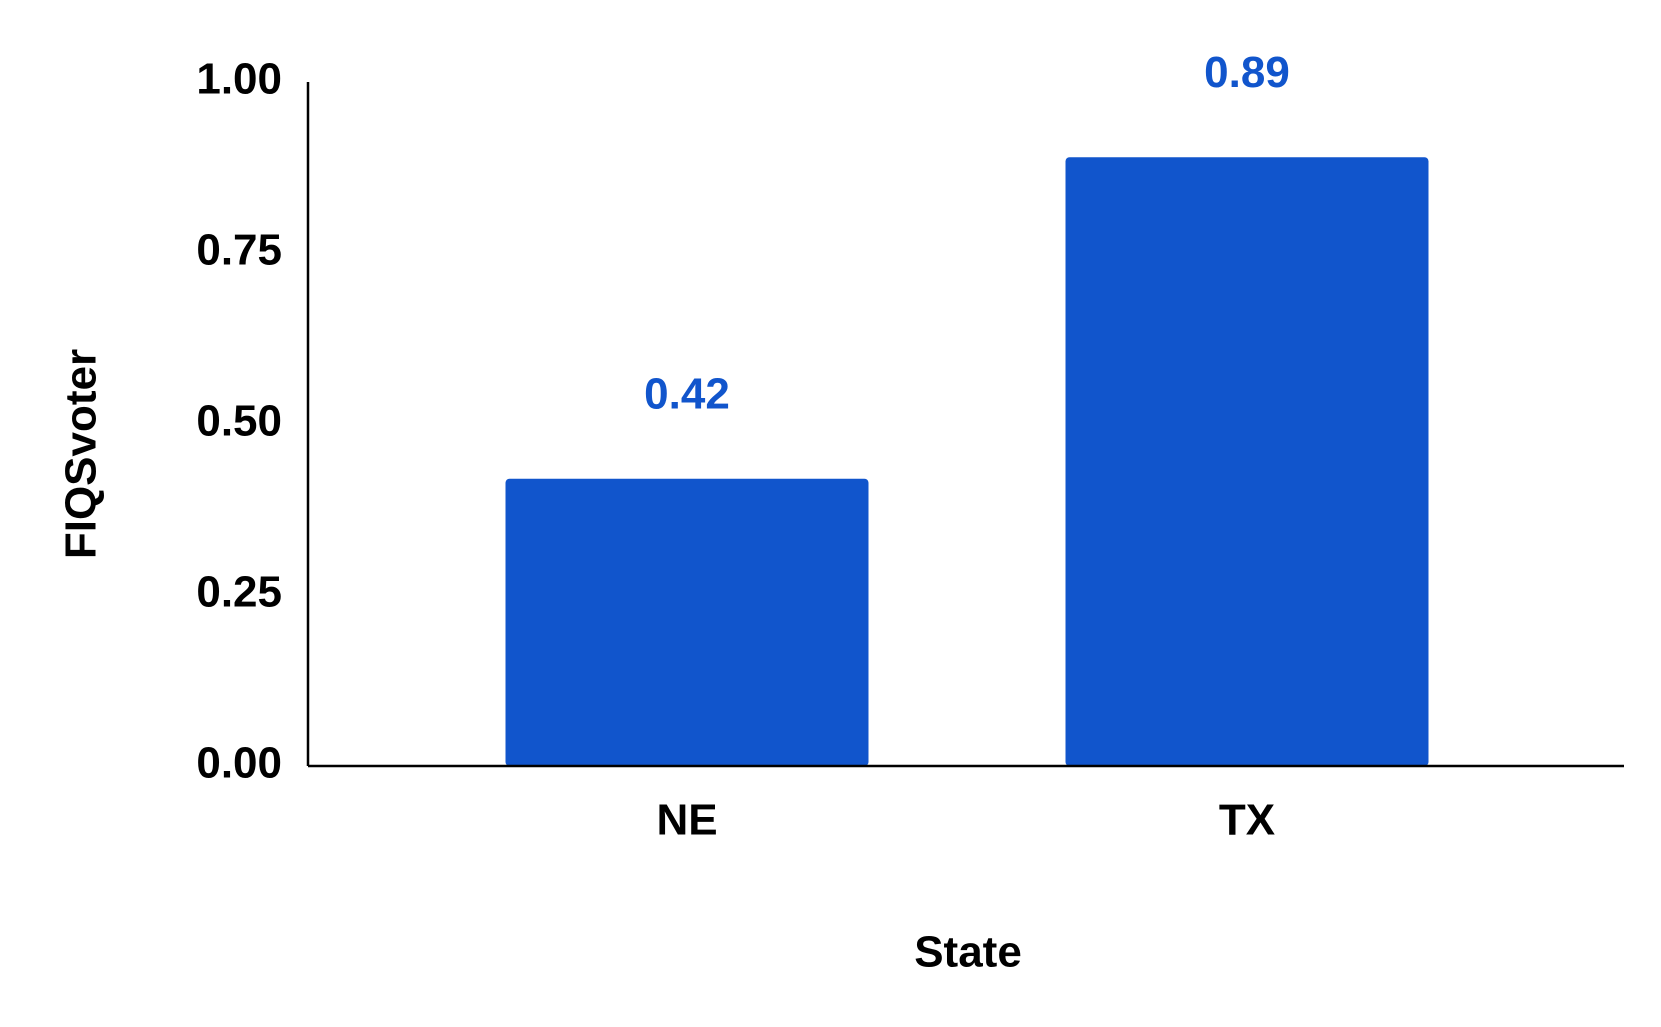 The width and height of the screenshot is (1661, 1027). What do you see at coordinates (81, 454) in the screenshot?
I see `y-axis-title: FIQSvoter` at bounding box center [81, 454].